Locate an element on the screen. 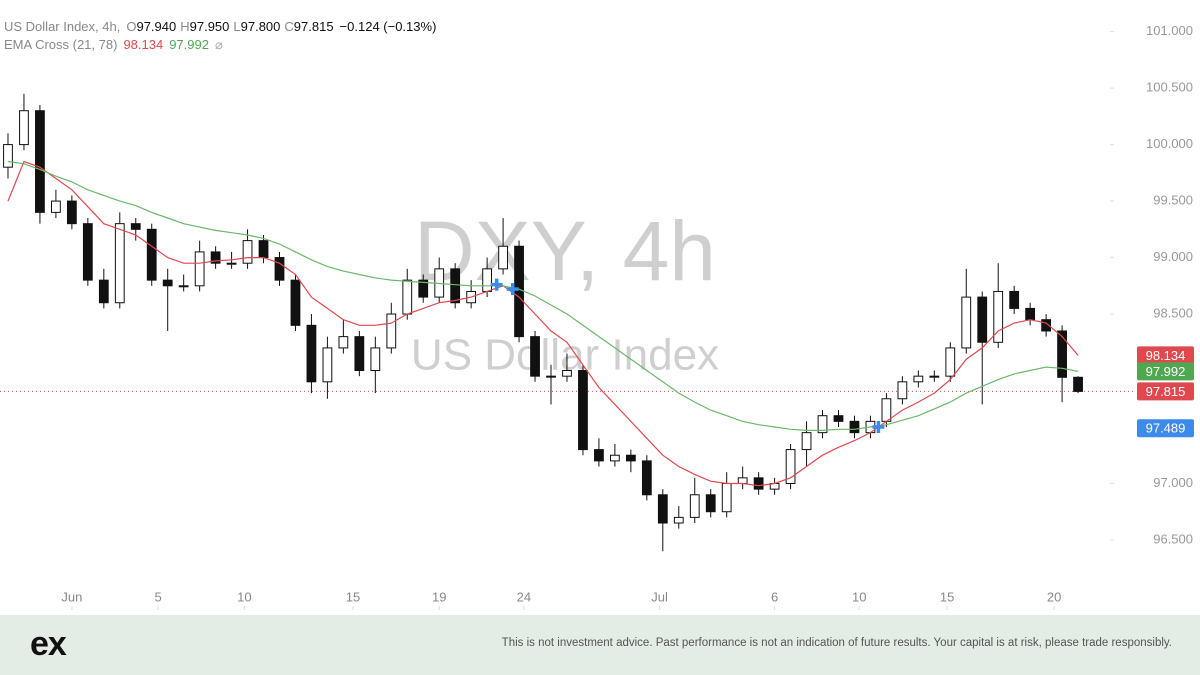 Image resolution: width=1200 pixels, height=675 pixels. h-label: H is located at coordinates (184, 26).